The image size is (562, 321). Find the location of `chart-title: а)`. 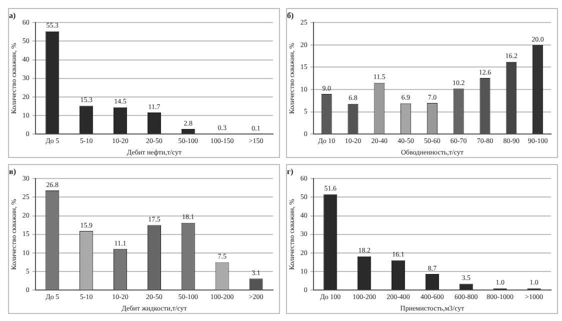

chart-title: а) is located at coordinates (12, 15).